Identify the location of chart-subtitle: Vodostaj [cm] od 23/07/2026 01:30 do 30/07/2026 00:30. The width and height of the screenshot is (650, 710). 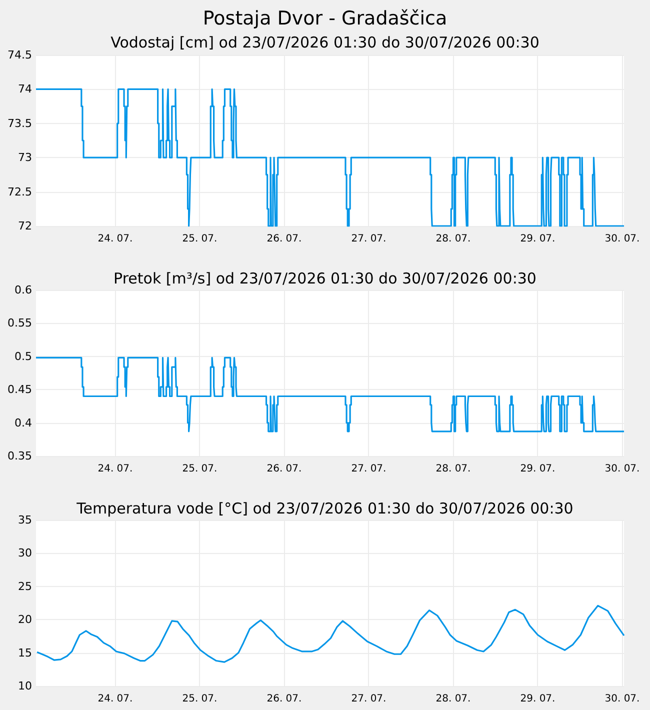
(325, 43).